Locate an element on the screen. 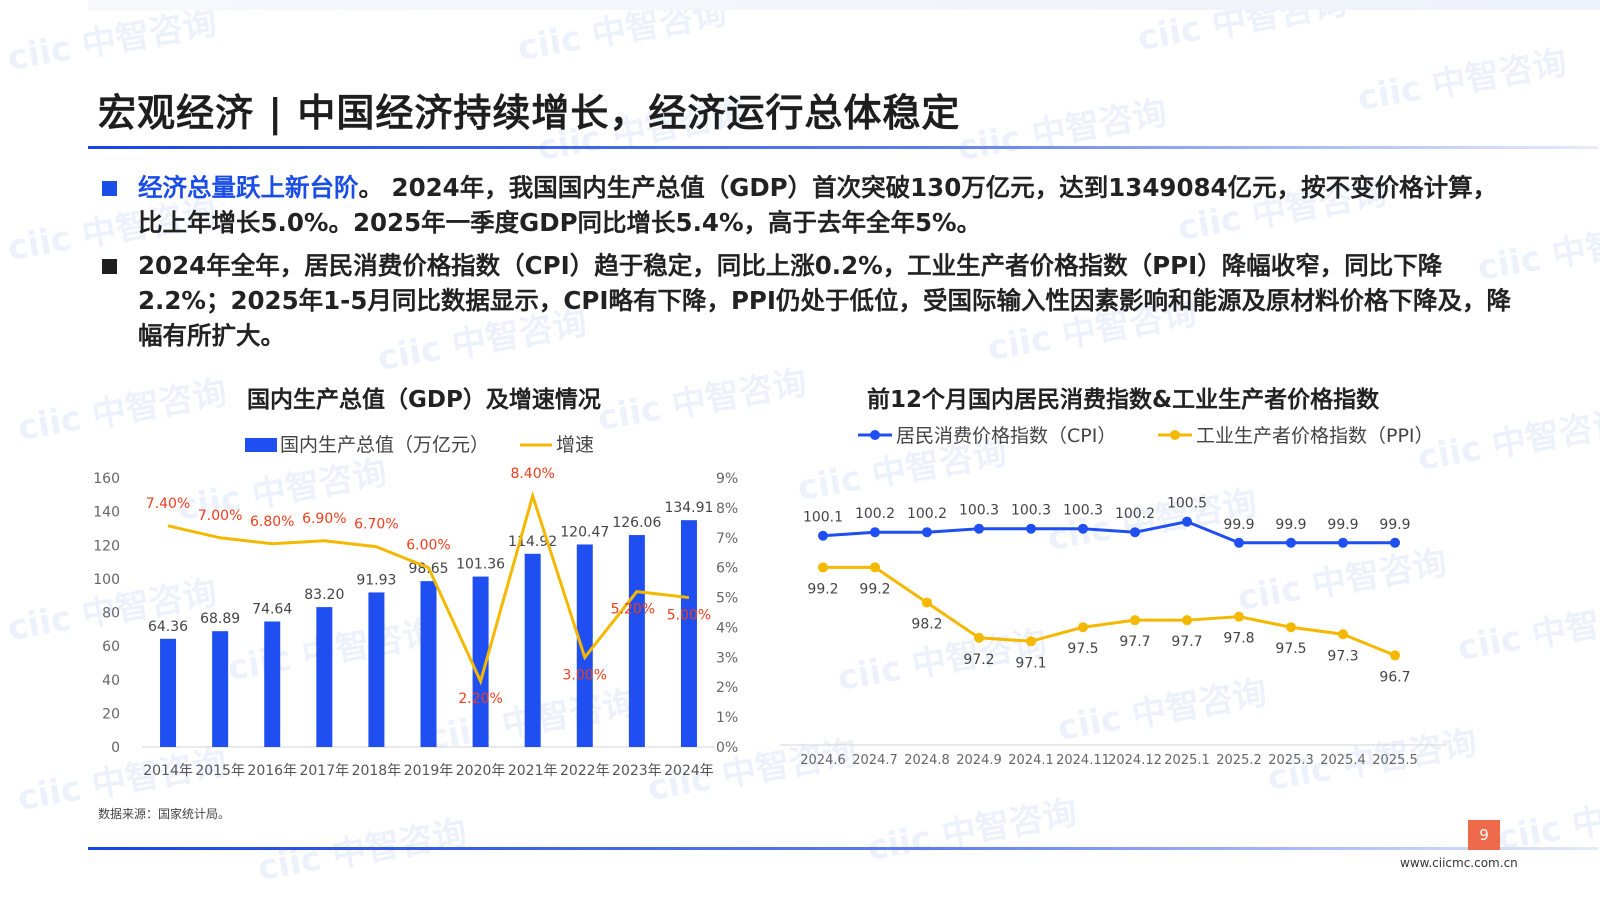  cpi-line is located at coordinates (1108, 532).